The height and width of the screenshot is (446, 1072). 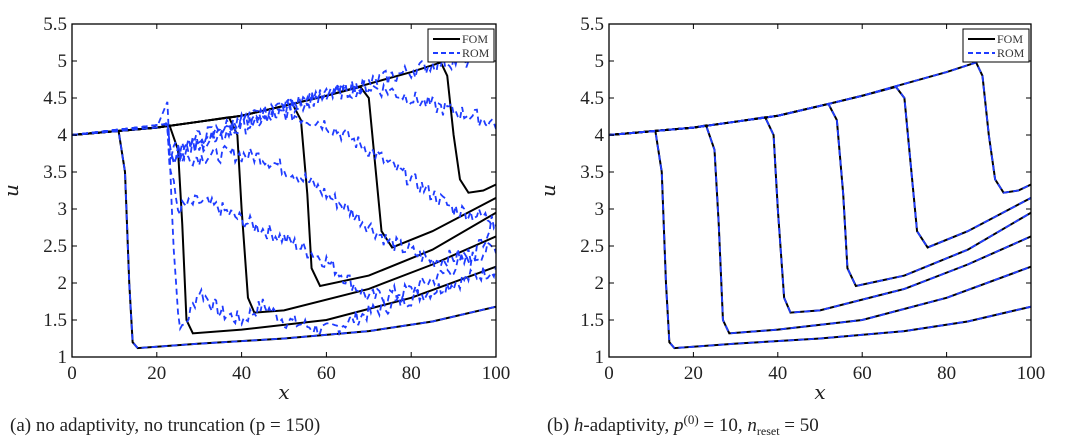 What do you see at coordinates (799, 425) in the screenshot?
I see `caption-text: = 50` at bounding box center [799, 425].